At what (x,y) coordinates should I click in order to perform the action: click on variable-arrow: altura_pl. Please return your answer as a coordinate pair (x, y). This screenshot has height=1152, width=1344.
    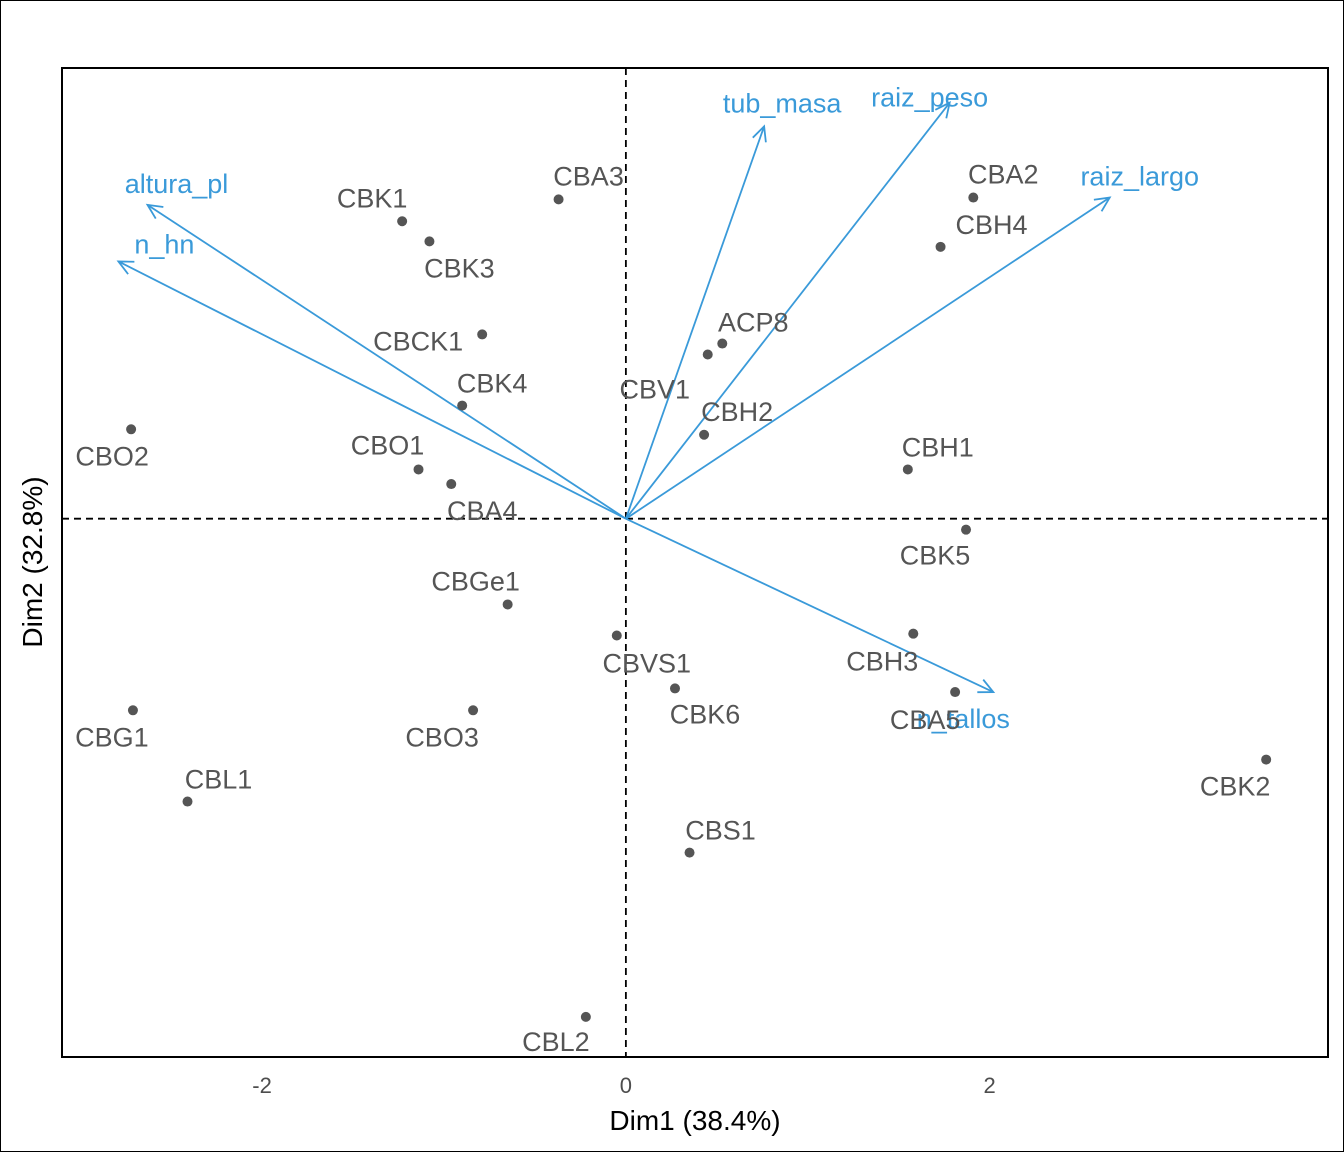
    Looking at the image, I should click on (376, 344).